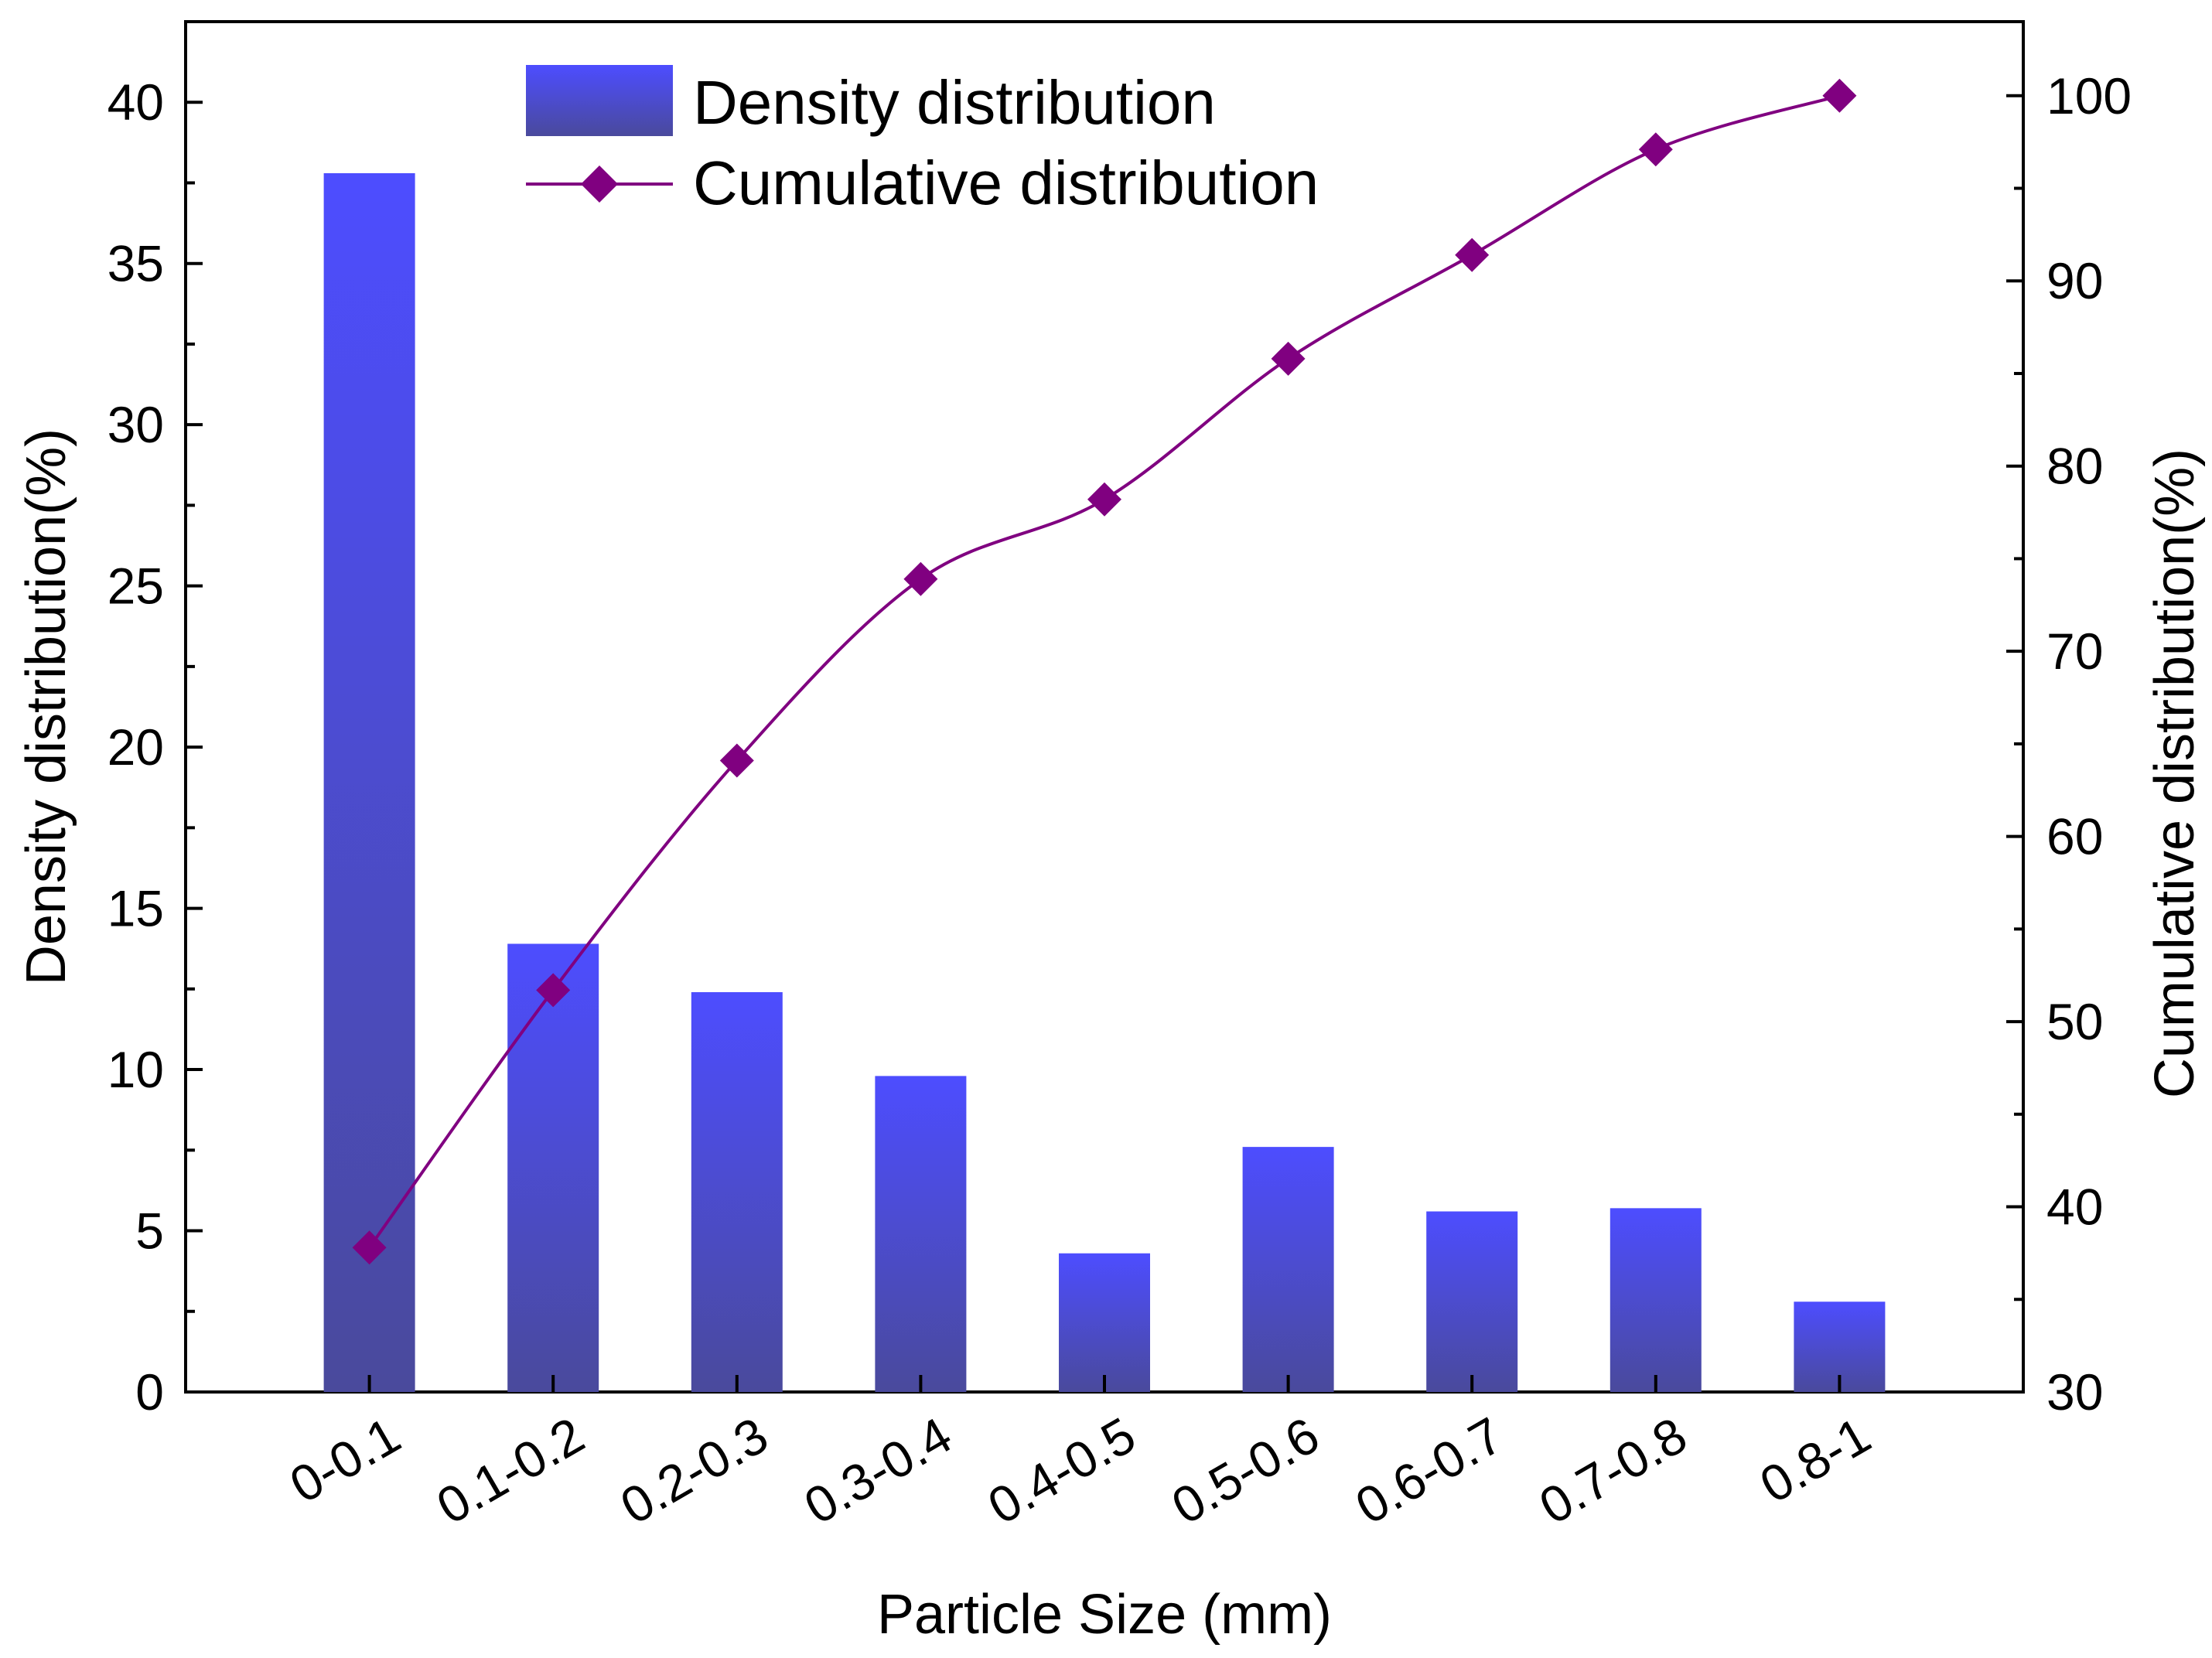 This screenshot has height=1658, width=2212. I want to click on x-tick-label-0.7-0.8: 0.7-0.8, so click(1613, 1470).